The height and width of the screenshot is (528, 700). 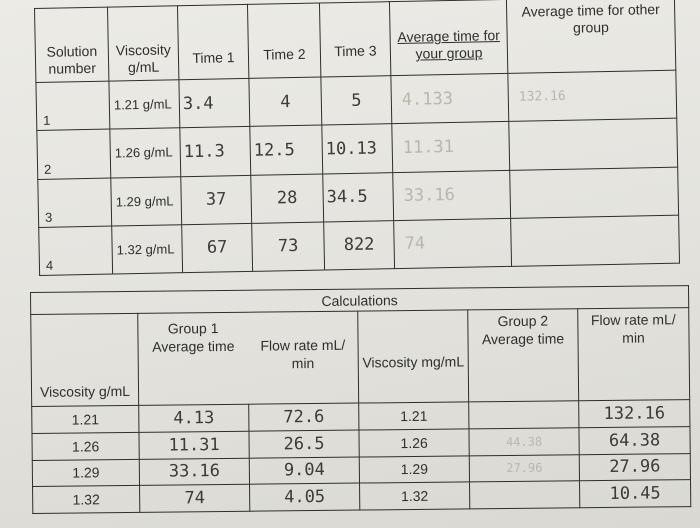 I want to click on group-1-heading: Group 1 Average time, so click(x=193, y=345).